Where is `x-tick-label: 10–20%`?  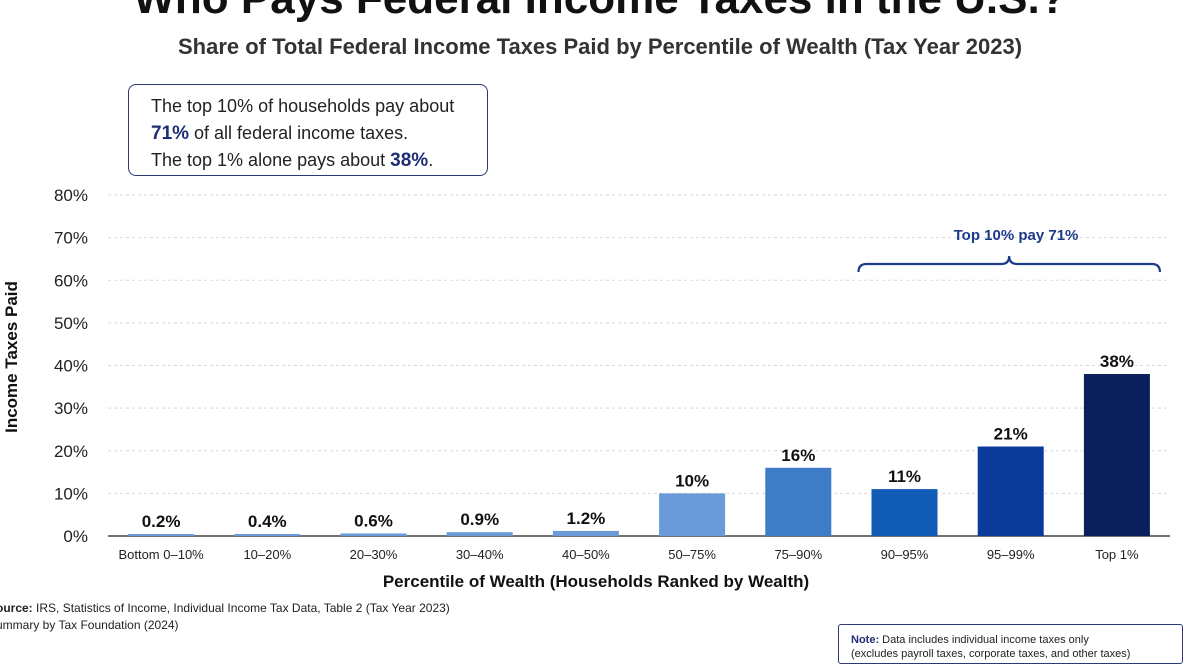 x-tick-label: 10–20% is located at coordinates (267, 554).